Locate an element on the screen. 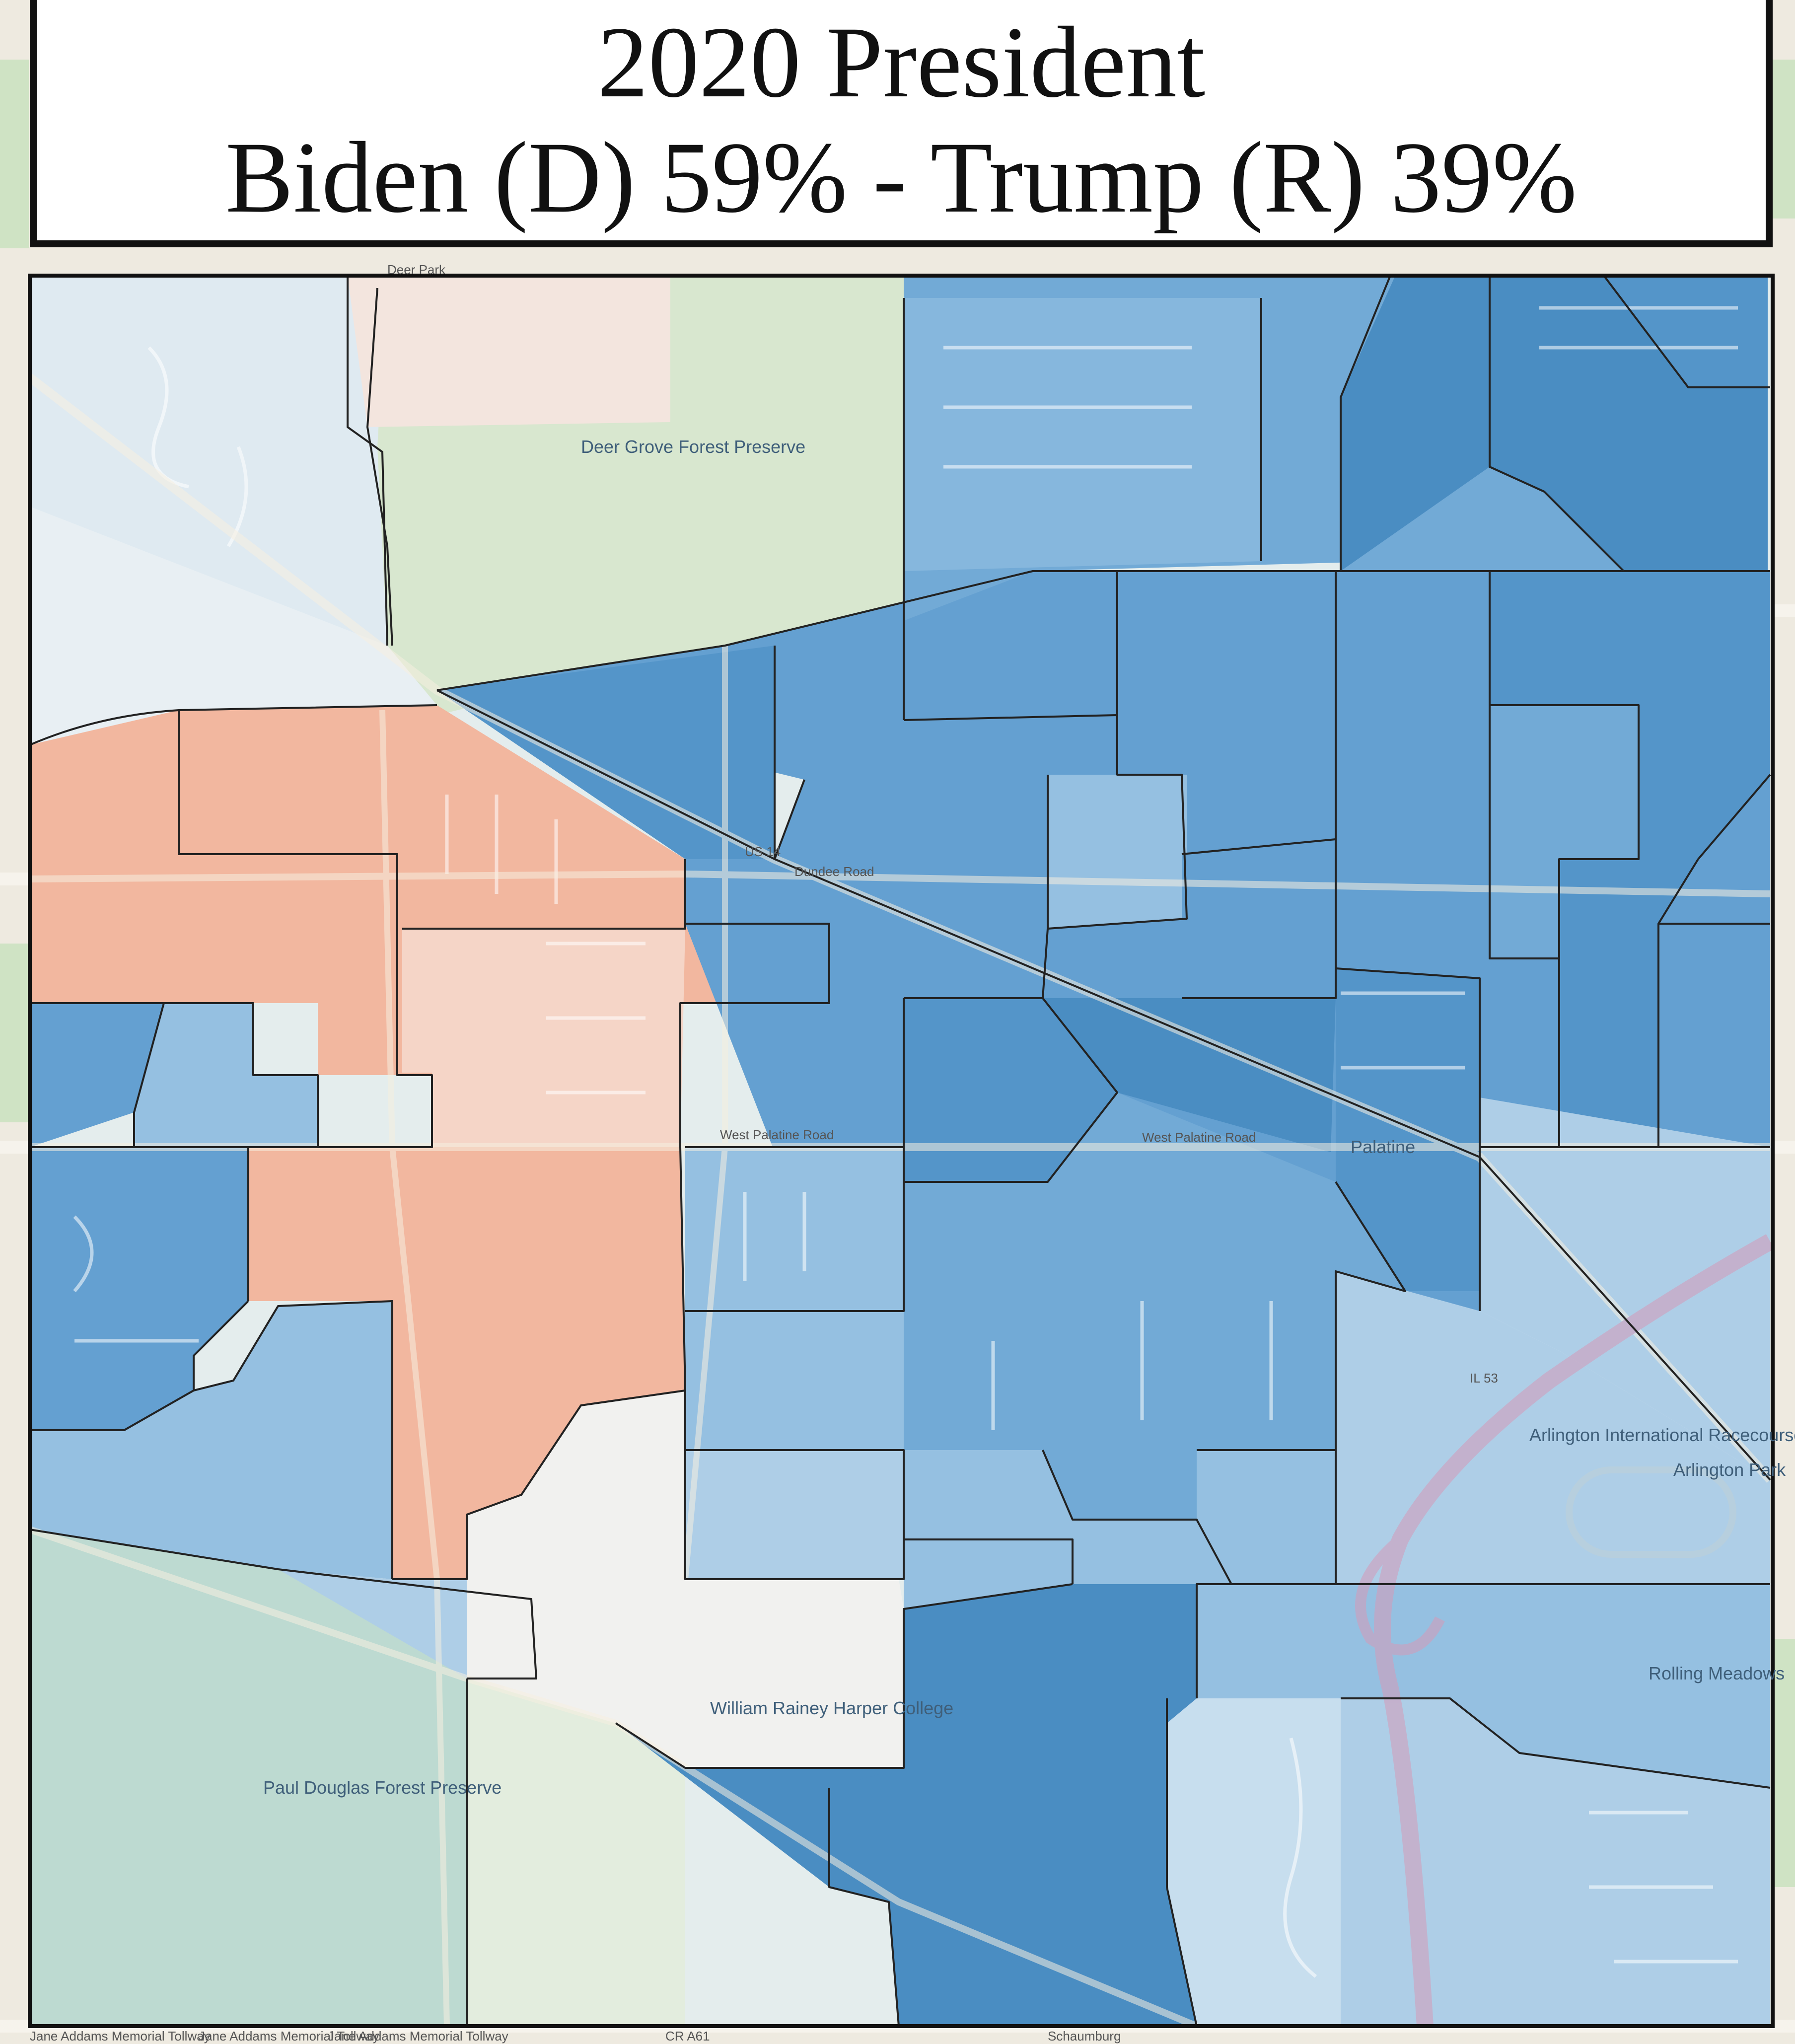  place-label-palatine: Palatine is located at coordinates (1383, 1147).